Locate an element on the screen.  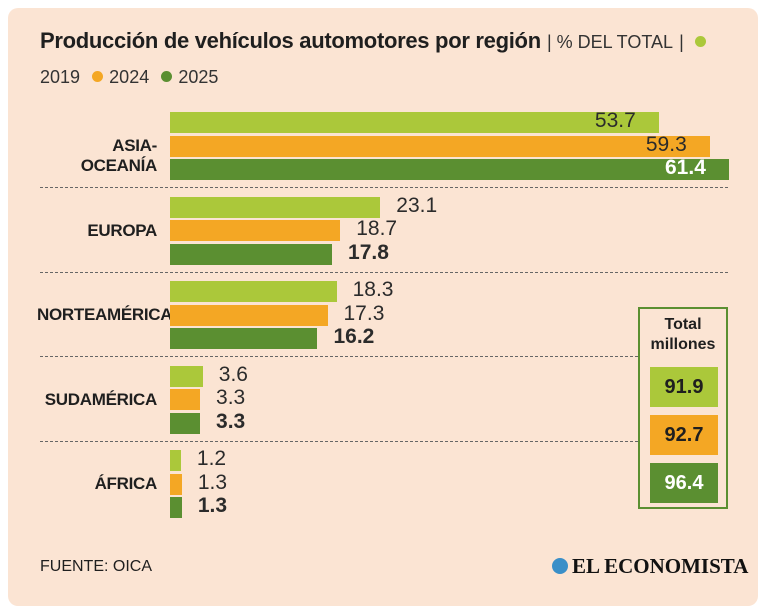
region-label-sudamerica: SUDAMÉRICA is located at coordinates (101, 399).